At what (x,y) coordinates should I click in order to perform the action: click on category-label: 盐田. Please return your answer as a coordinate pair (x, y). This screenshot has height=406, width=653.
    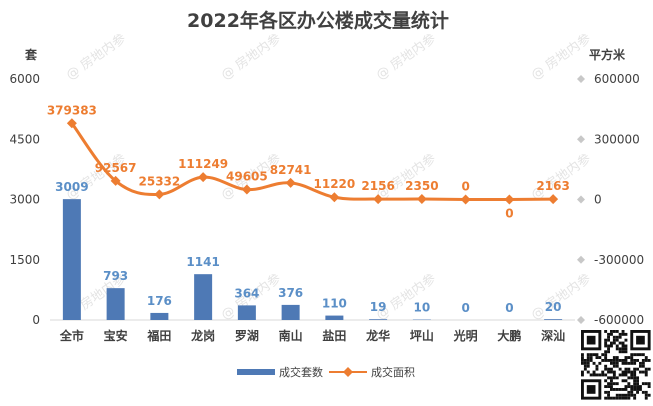
    Looking at the image, I should click on (334, 335).